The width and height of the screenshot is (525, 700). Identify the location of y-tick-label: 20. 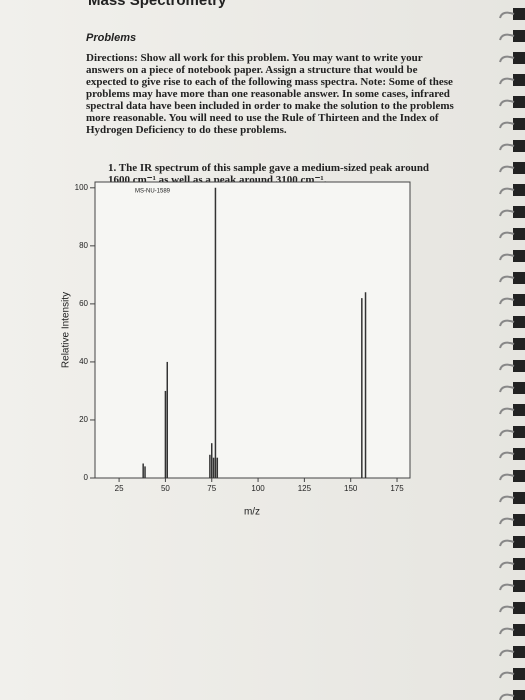
(83, 419).